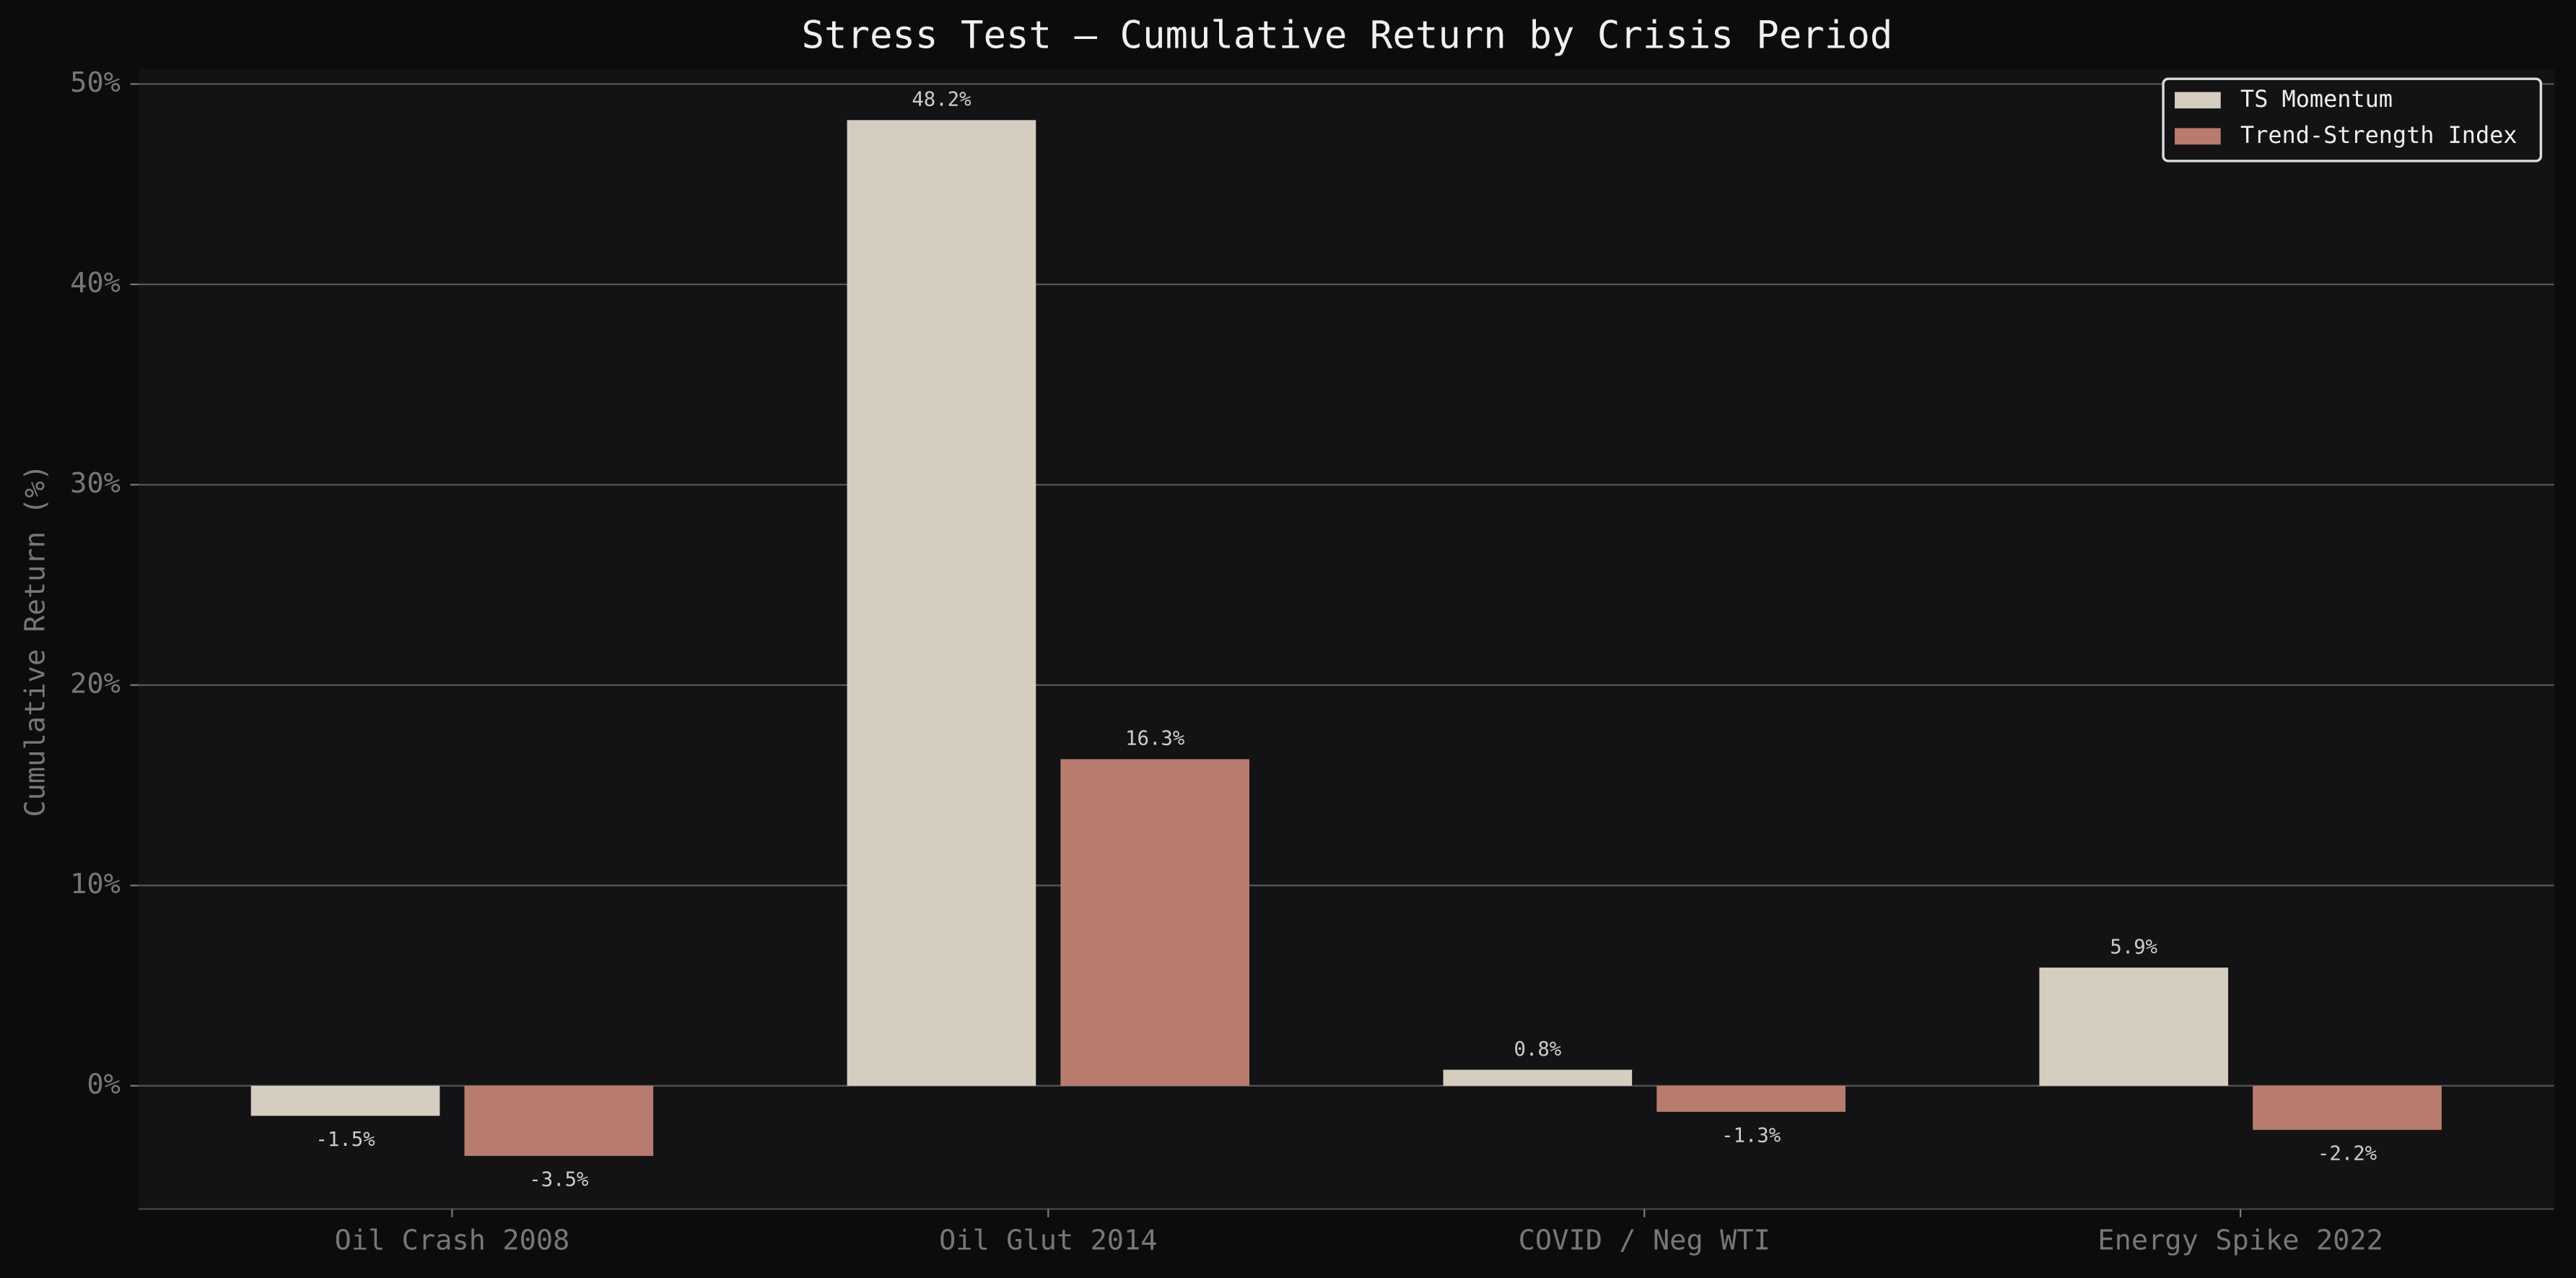  What do you see at coordinates (2347, 1153) in the screenshot?
I see `value-label: -2.2%` at bounding box center [2347, 1153].